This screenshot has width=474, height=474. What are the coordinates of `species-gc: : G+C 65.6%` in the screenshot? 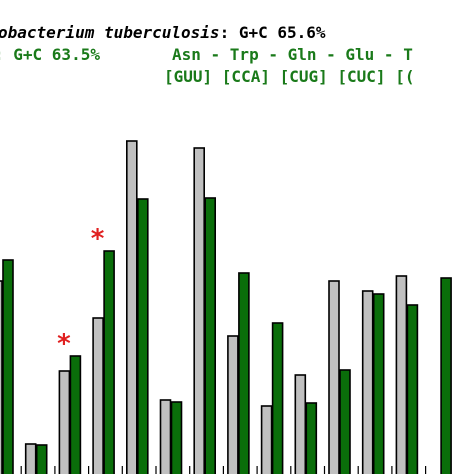 It's located at (273, 32).